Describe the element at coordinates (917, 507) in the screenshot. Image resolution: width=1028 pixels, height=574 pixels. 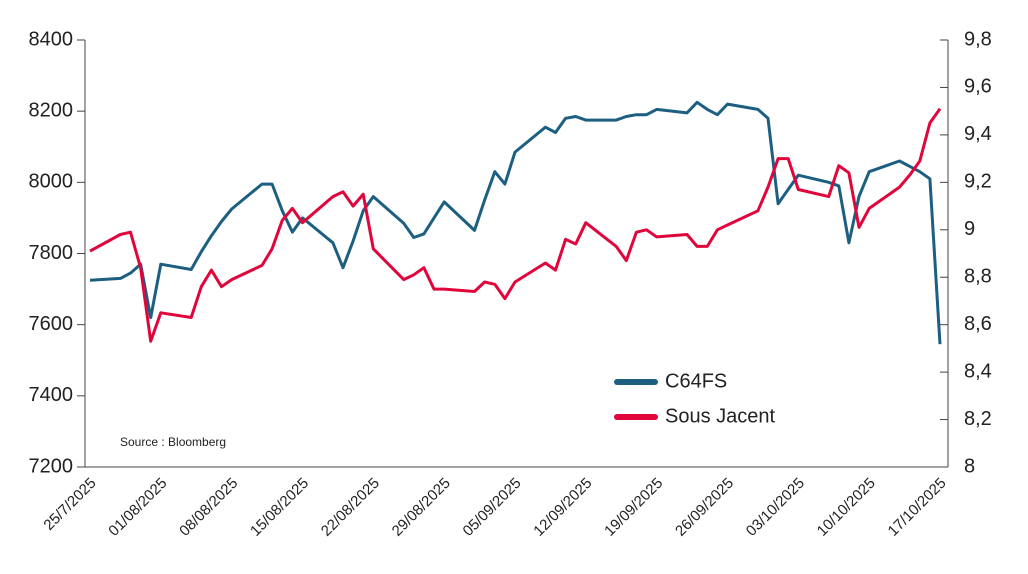
I see `x-tick-label: 17/10/2025` at that location.